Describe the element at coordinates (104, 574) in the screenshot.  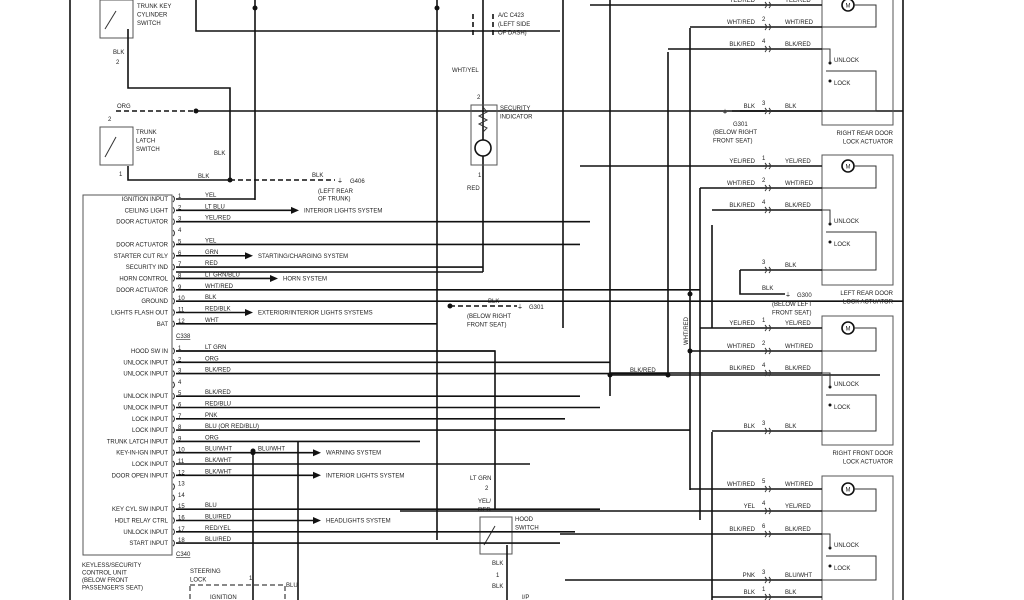
I see `control-unit-caption: CONTROL UNIT` at that location.